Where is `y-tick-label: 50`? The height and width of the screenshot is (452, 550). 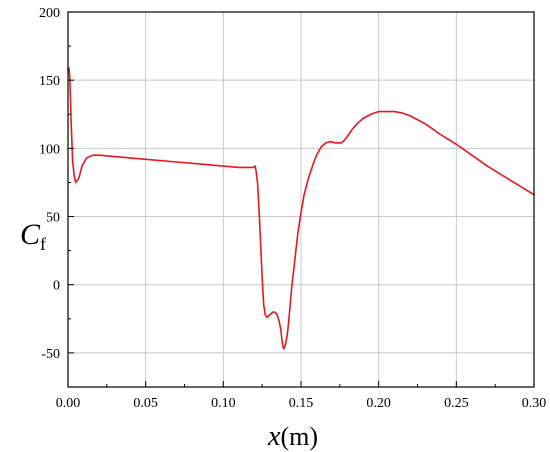 y-tick-label: 50 is located at coordinates (53, 218).